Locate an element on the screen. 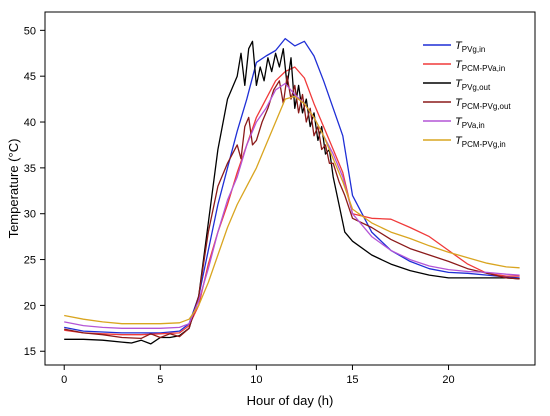  y-tick-label: 25 is located at coordinates (30, 261).